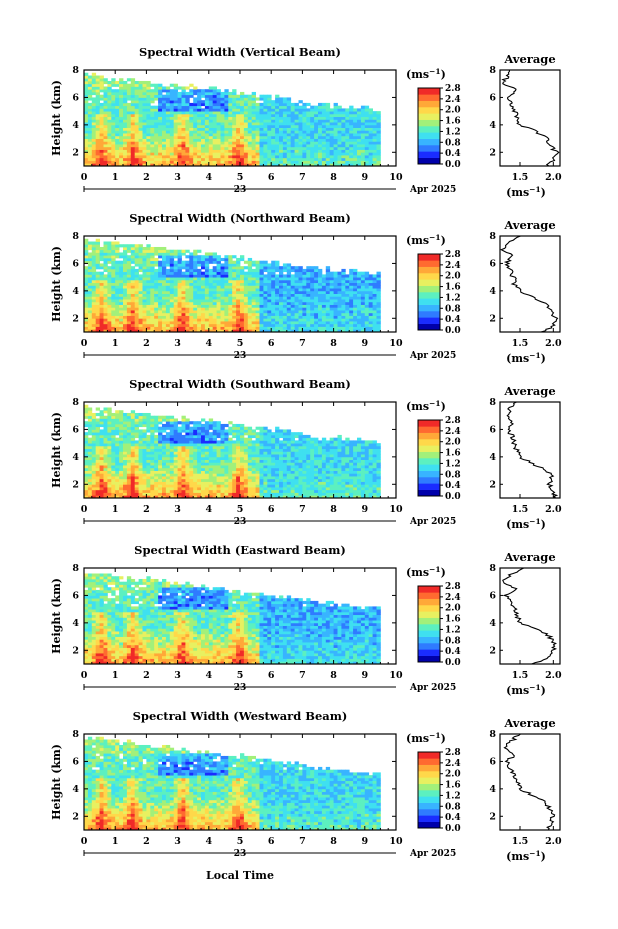  Describe the element at coordinates (530, 118) in the screenshot. I see `average-profile-line` at that location.